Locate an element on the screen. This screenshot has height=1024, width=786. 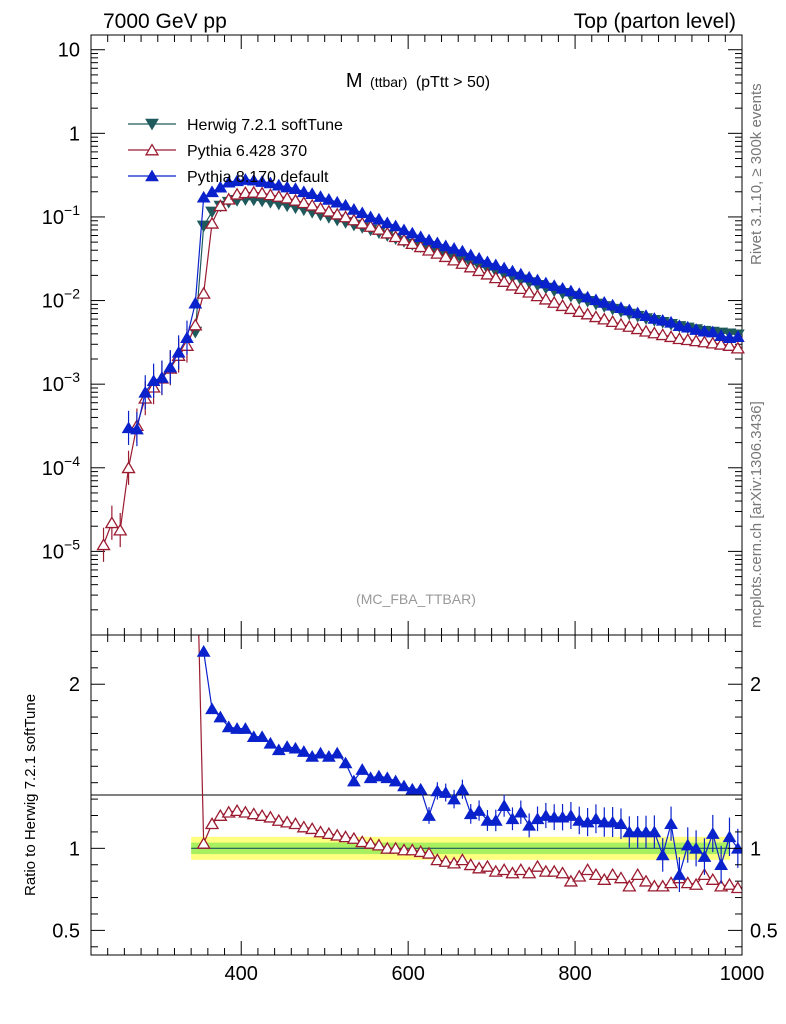
header-left: 7000 GeV pp is located at coordinates (165, 21).